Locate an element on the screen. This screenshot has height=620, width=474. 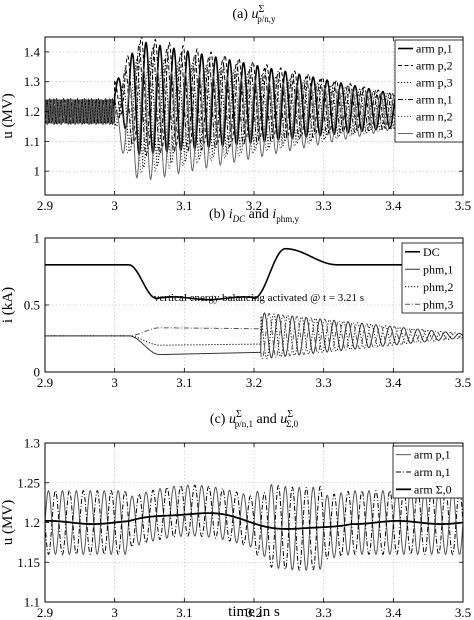
legend-entry: arm n,3 is located at coordinates (434, 134).